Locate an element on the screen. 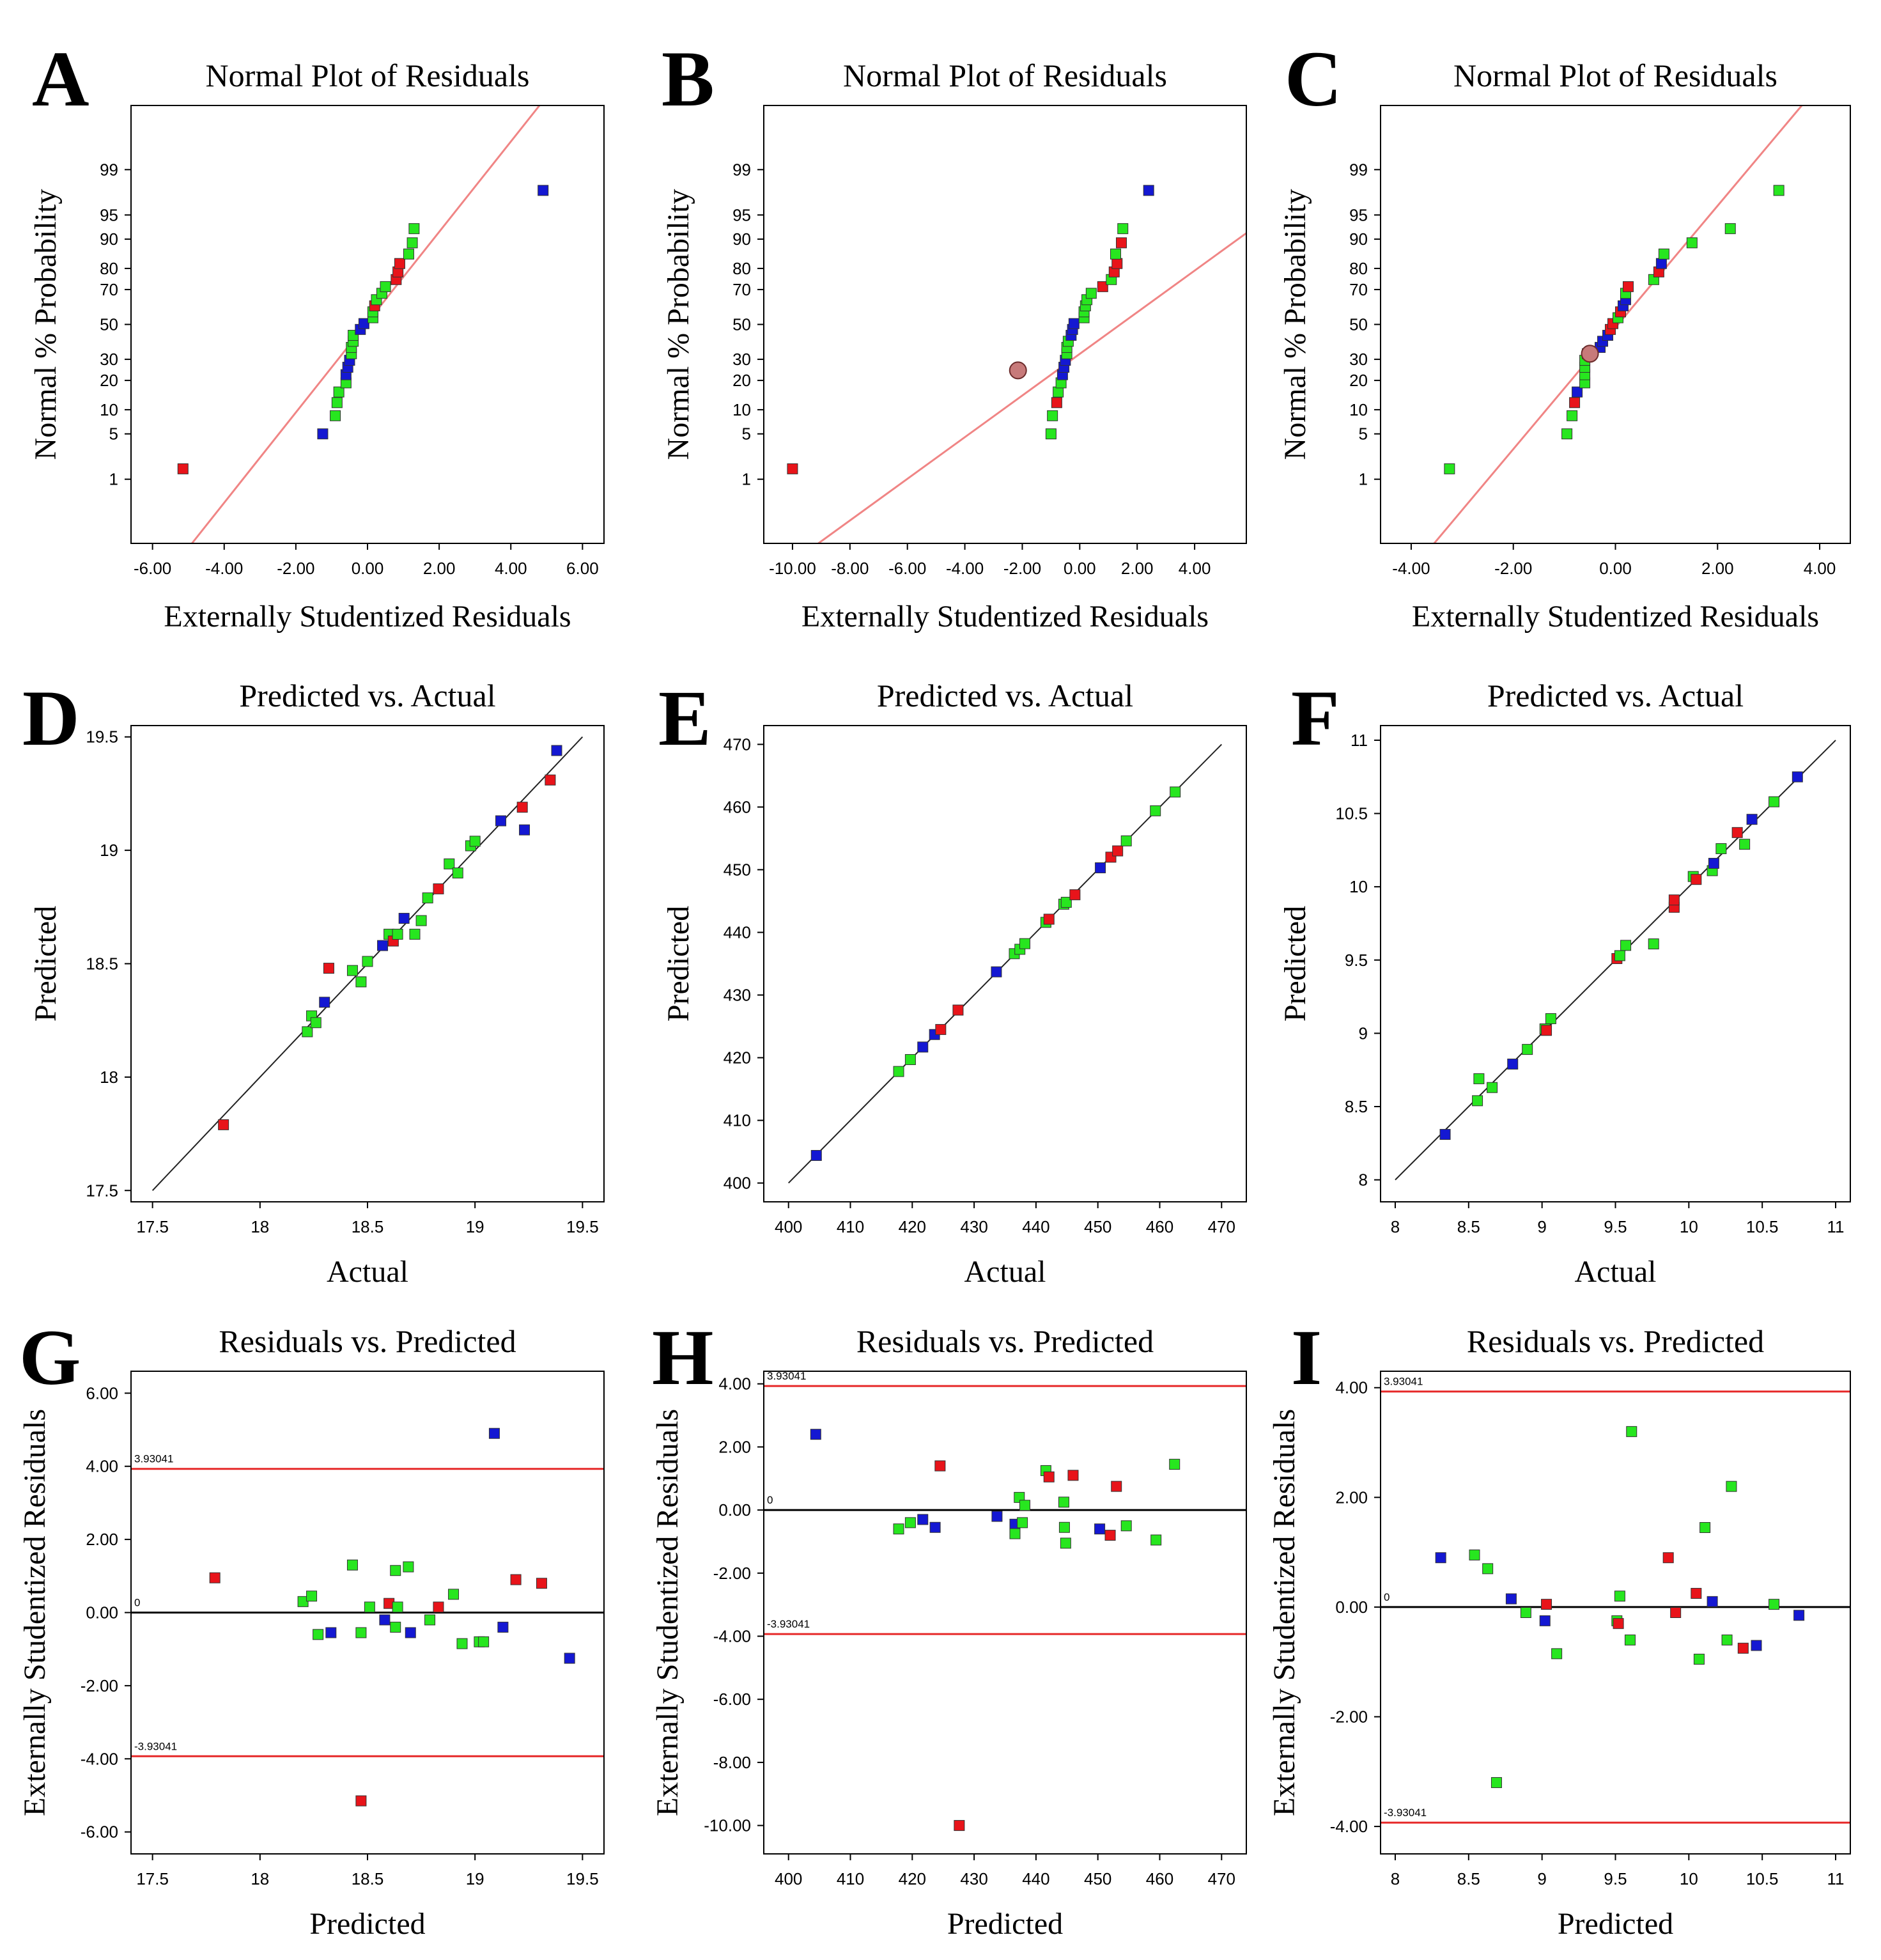 This screenshot has height=1960, width=1881. y-tick-label: 9.5 is located at coordinates (1356, 960).